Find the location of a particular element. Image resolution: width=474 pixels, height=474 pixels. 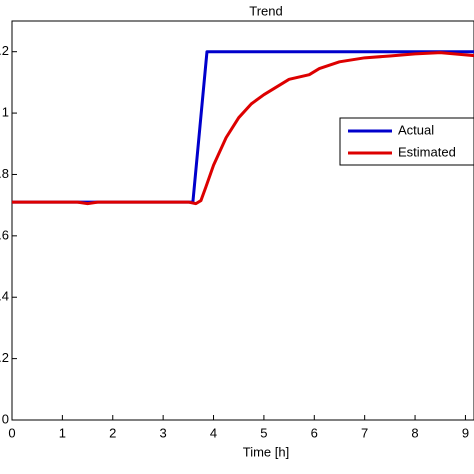

x-tick-label: 5 is located at coordinates (263, 432).